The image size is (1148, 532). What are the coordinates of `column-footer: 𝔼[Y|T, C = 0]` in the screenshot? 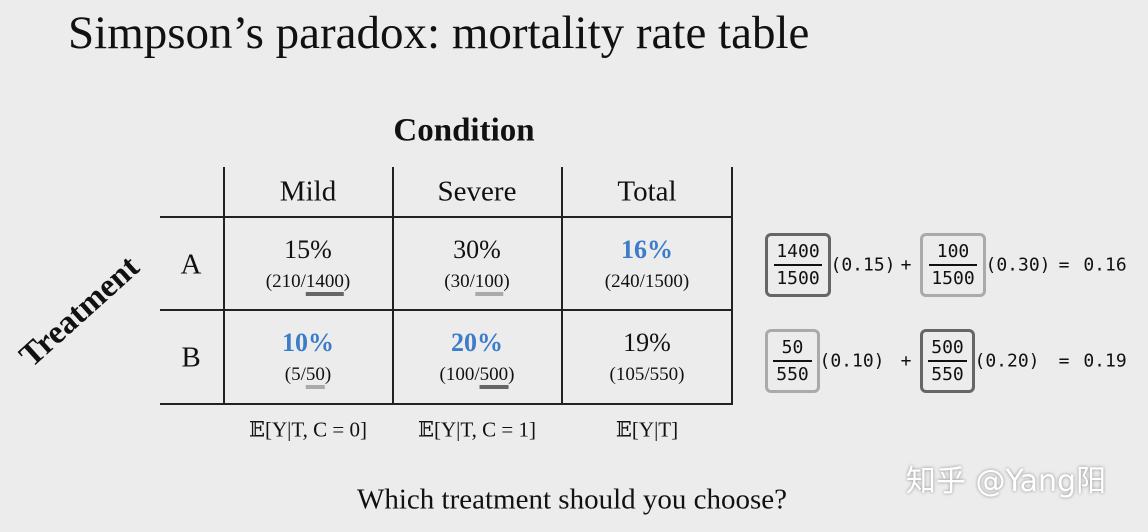 It's located at (308, 429).